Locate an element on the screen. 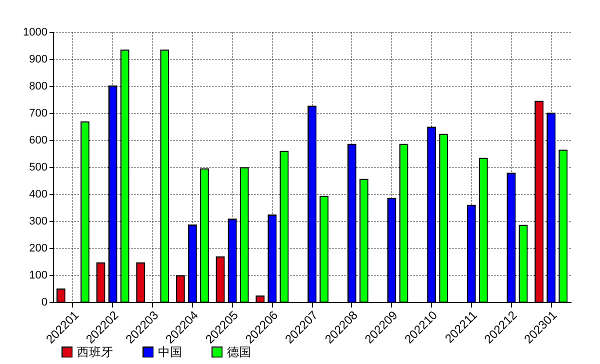 The height and width of the screenshot is (364, 600). legend-label: 中国 is located at coordinates (170, 352).